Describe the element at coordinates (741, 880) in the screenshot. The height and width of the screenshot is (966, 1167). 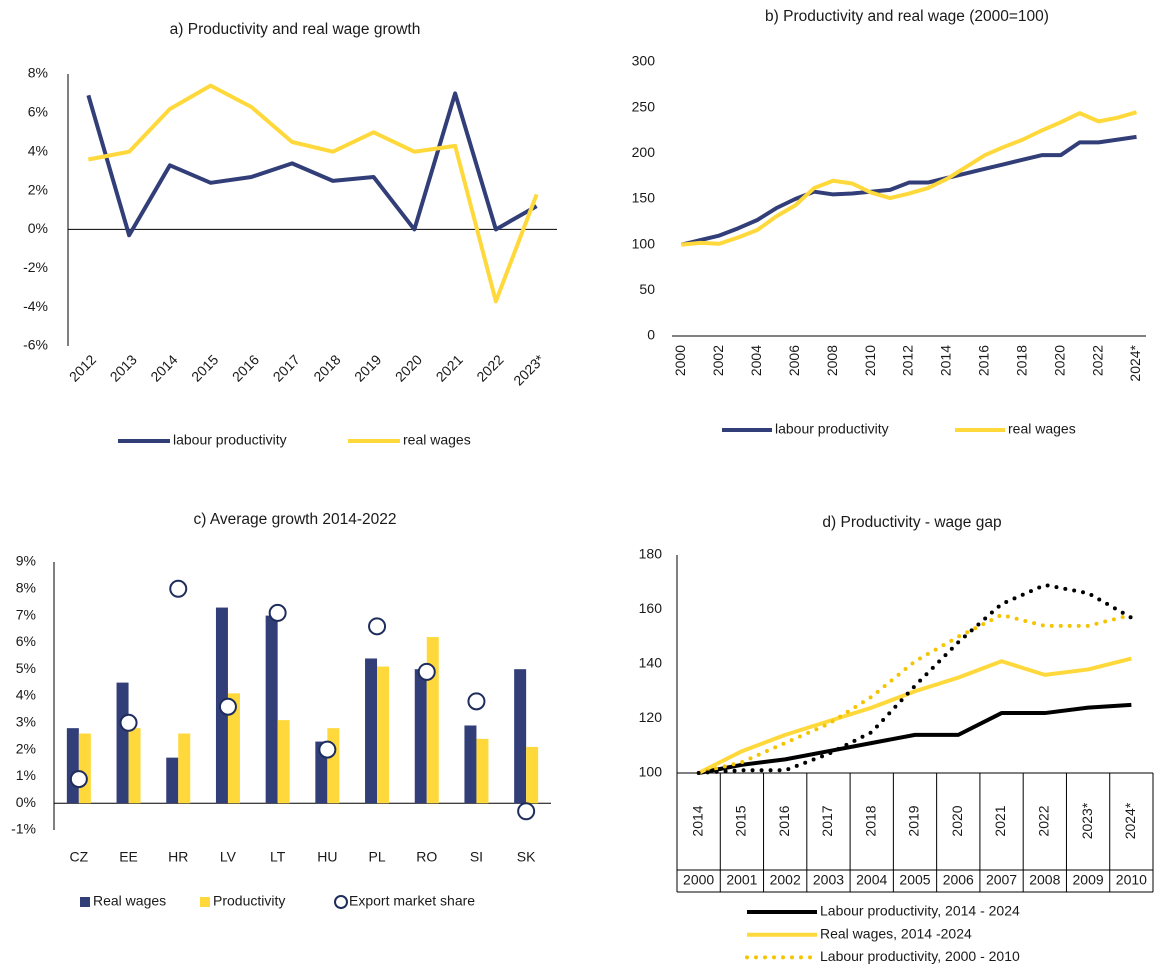
I see `x2-tick-label: 2001` at that location.